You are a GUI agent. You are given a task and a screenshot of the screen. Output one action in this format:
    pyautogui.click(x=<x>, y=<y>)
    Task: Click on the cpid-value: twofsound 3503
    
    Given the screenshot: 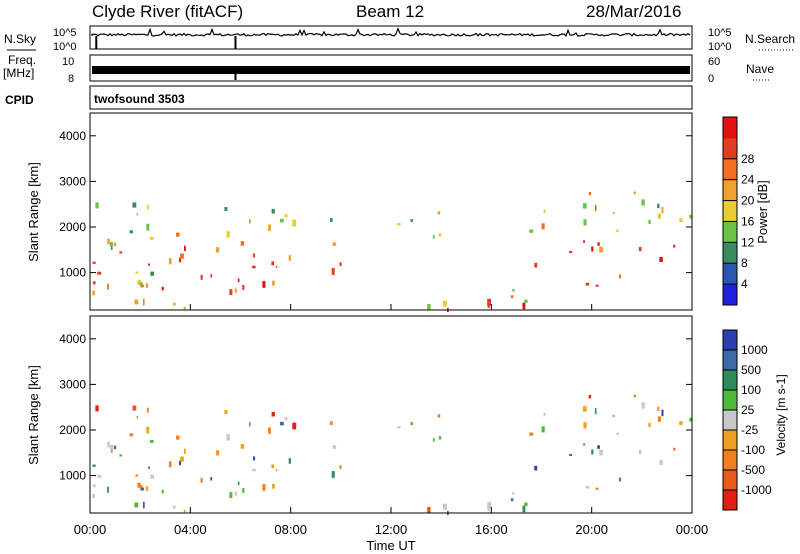 What is the action you would take?
    pyautogui.click(x=139, y=99)
    